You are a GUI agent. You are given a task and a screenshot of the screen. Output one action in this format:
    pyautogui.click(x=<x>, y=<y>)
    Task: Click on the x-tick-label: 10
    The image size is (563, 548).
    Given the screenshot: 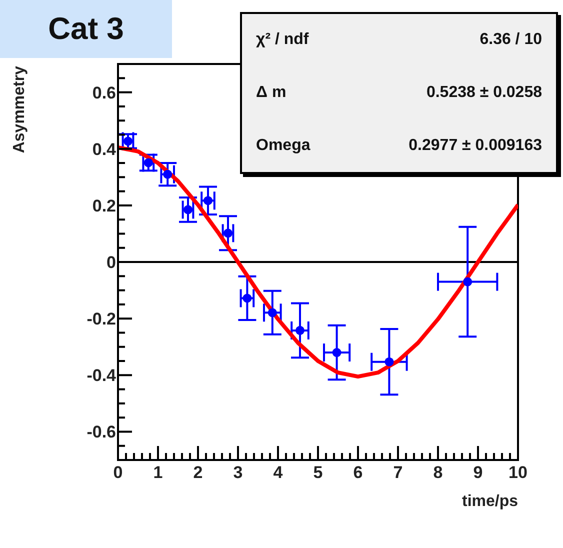 What is the action you would take?
    pyautogui.click(x=518, y=472)
    